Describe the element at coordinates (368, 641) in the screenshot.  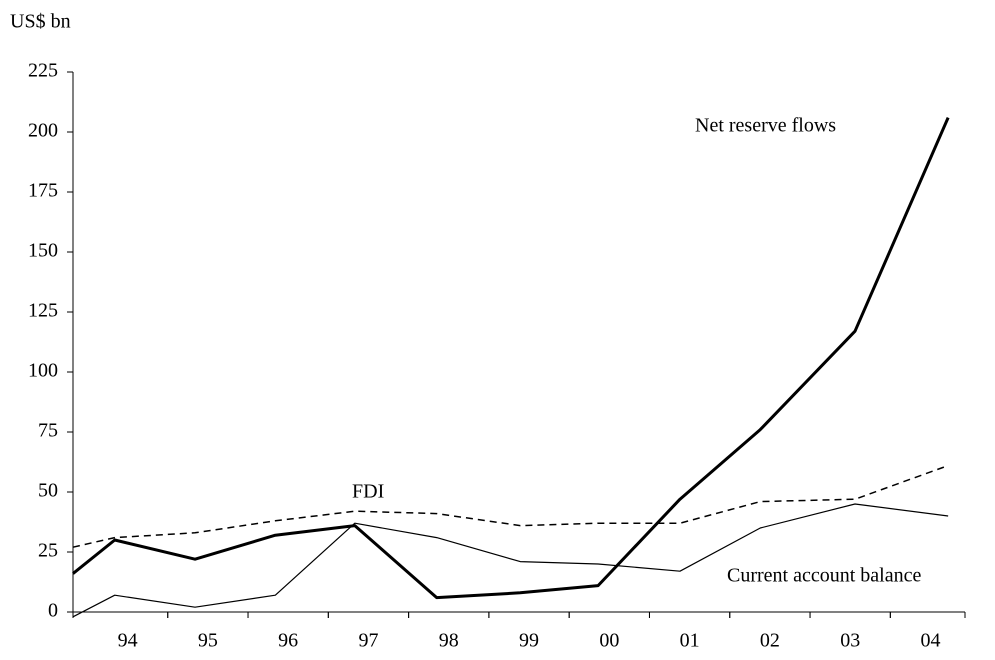
I see `x-tick-label: 97` at that location.